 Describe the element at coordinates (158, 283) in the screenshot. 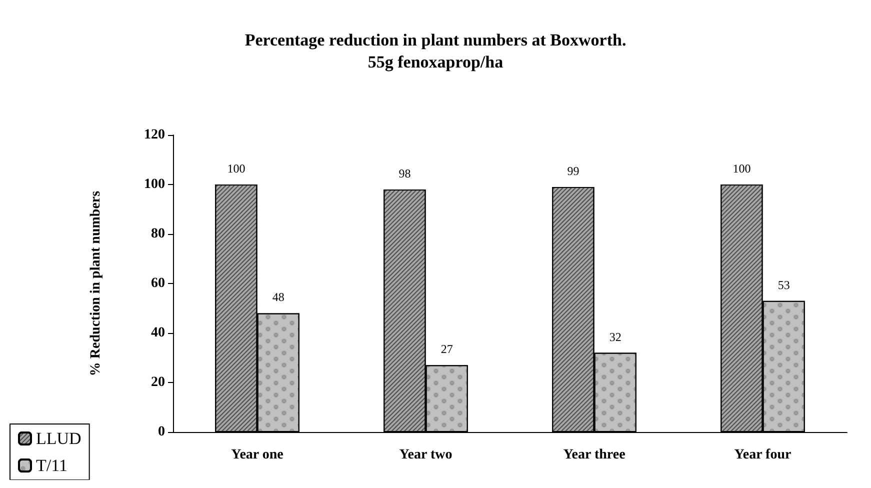

I see `y-tick-label: 60` at that location.